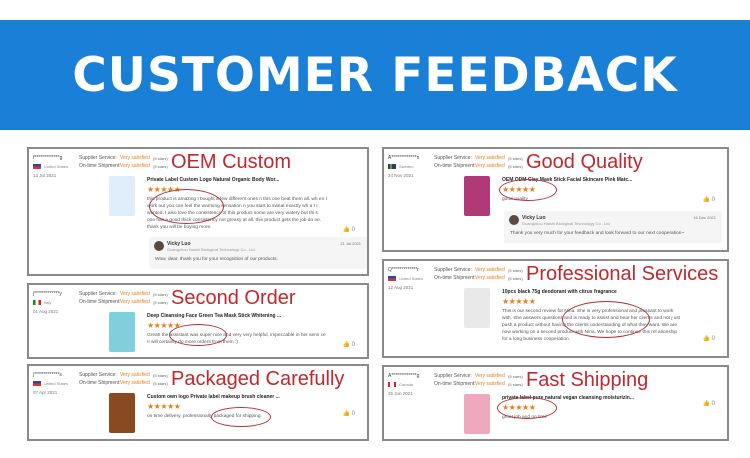 This screenshot has width=750, height=458. What do you see at coordinates (704, 217) in the screenshot?
I see `reply-date: 16 Dec 2021` at bounding box center [704, 217].